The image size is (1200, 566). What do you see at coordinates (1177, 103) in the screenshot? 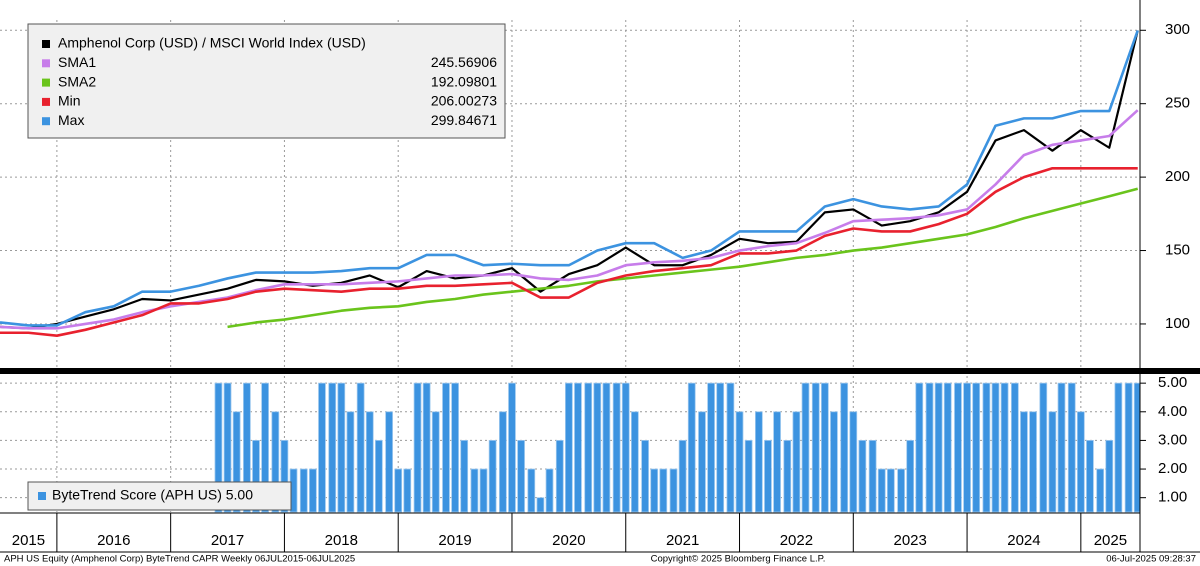
I see `y-tick-label: 250` at bounding box center [1177, 103].